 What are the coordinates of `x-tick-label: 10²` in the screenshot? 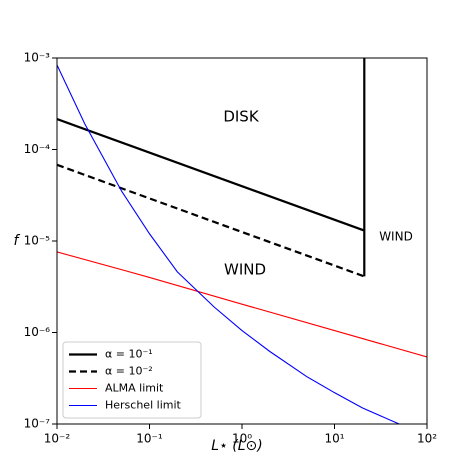 It's located at (427, 439).